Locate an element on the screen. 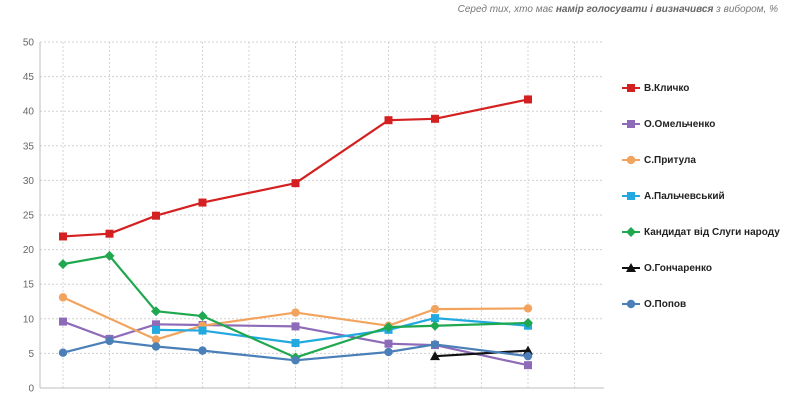 This screenshot has height=400, width=800. y-tick-label: 40 is located at coordinates (29, 112).